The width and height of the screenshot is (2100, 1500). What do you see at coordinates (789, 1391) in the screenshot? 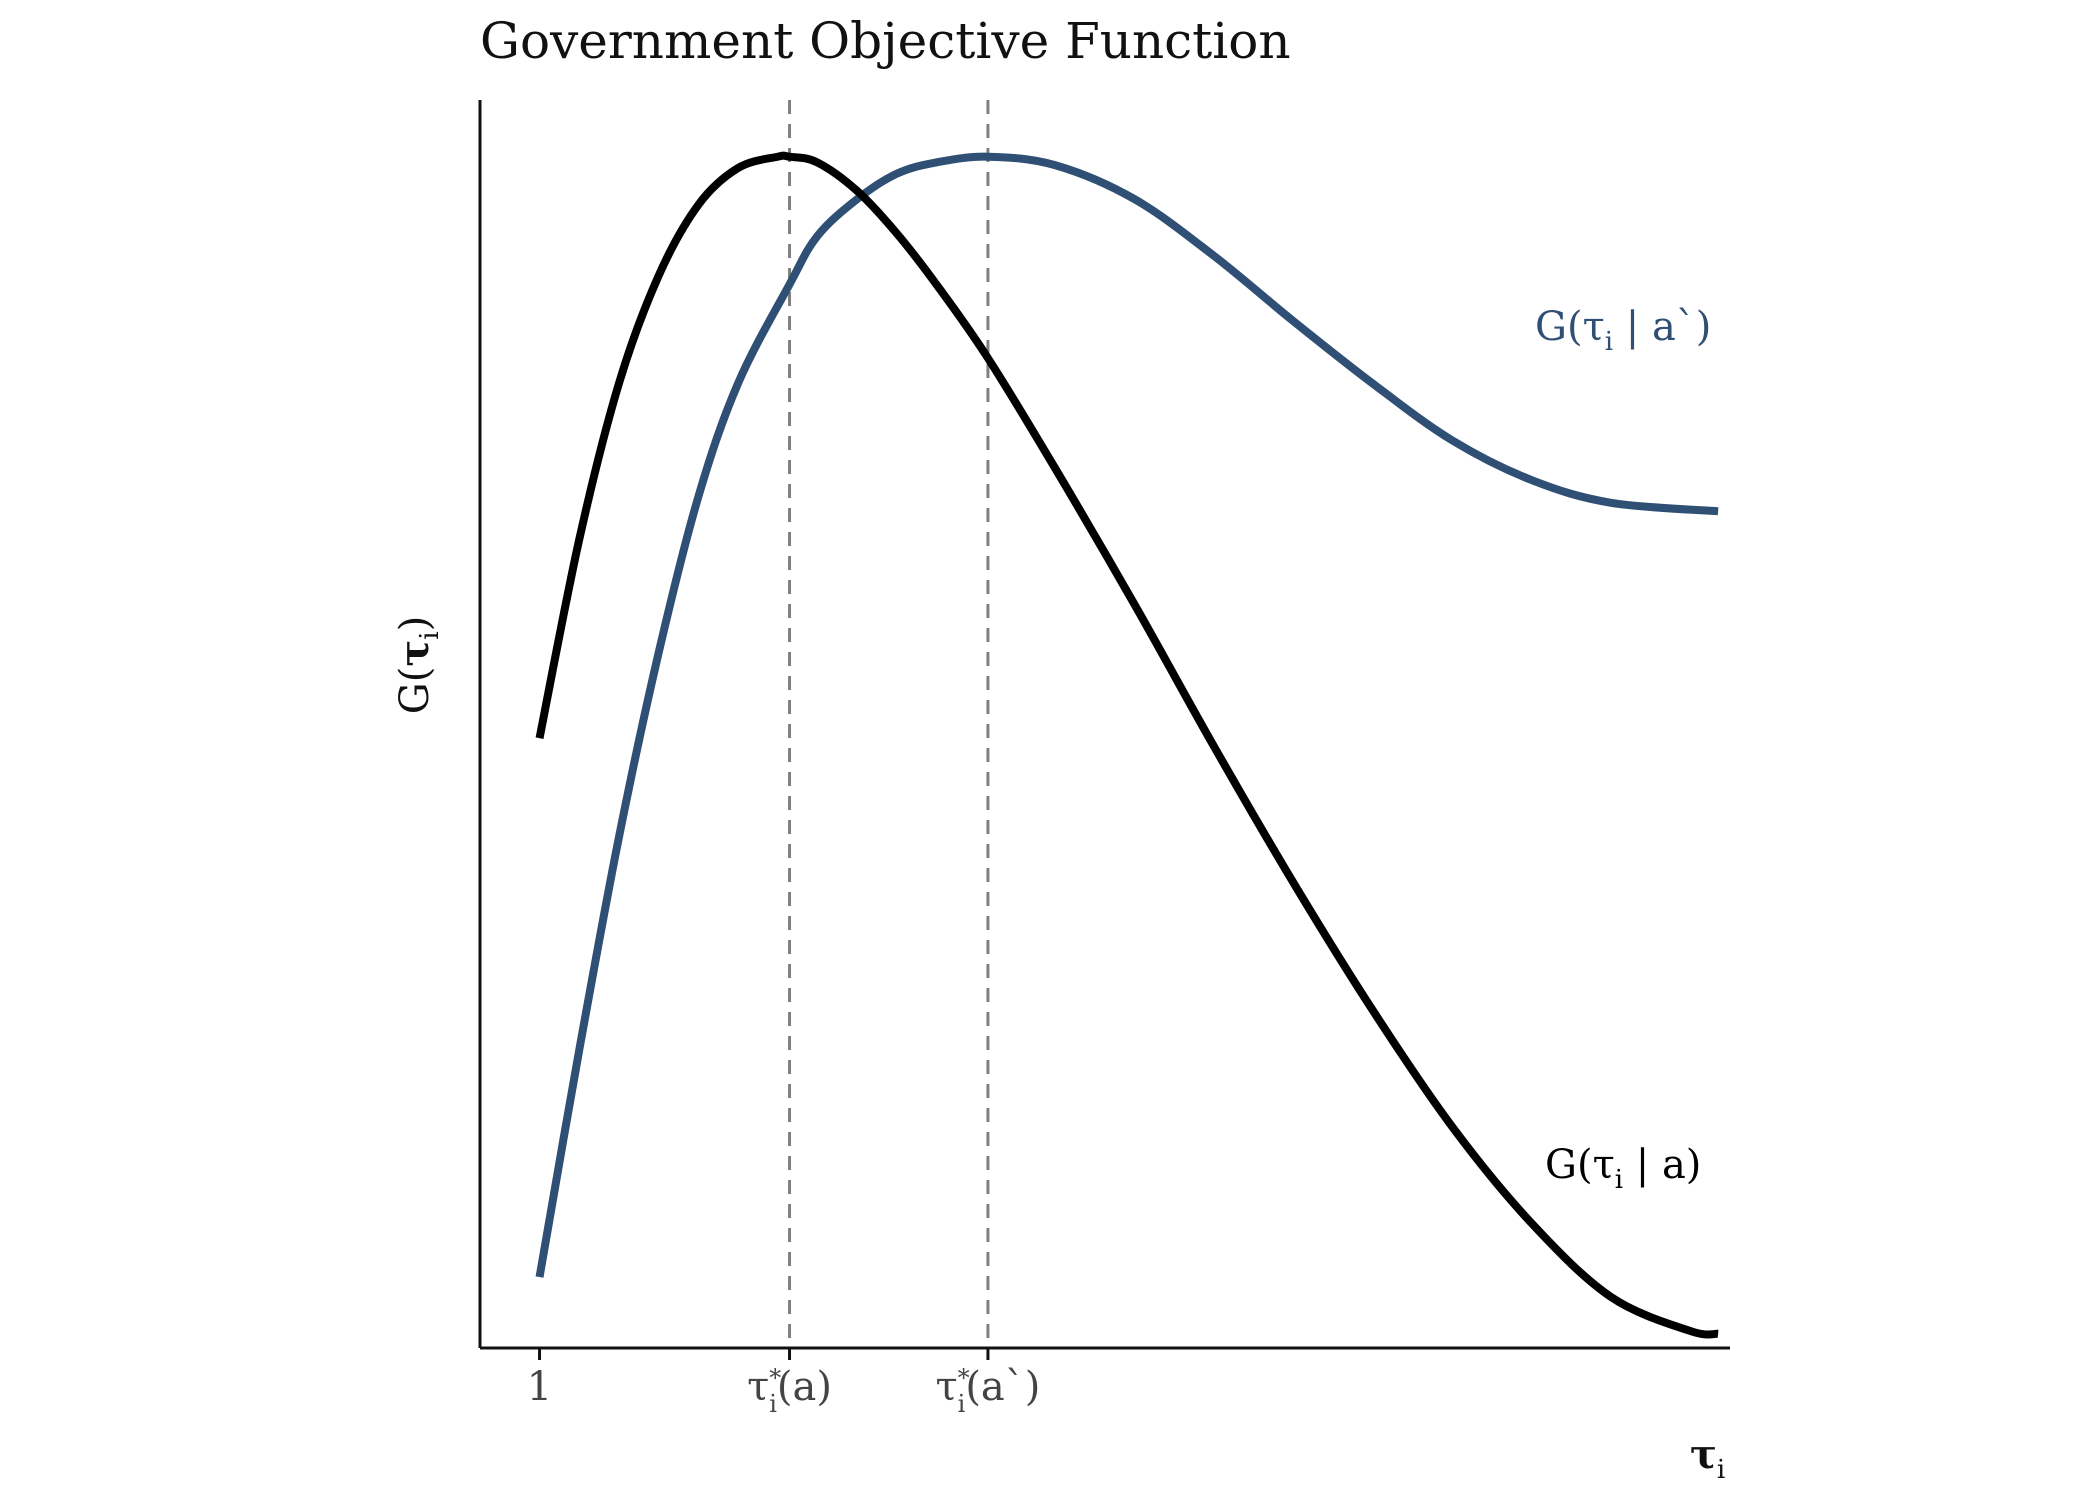
I see `x-tick-label-2: τ* i(a)` at bounding box center [789, 1391].